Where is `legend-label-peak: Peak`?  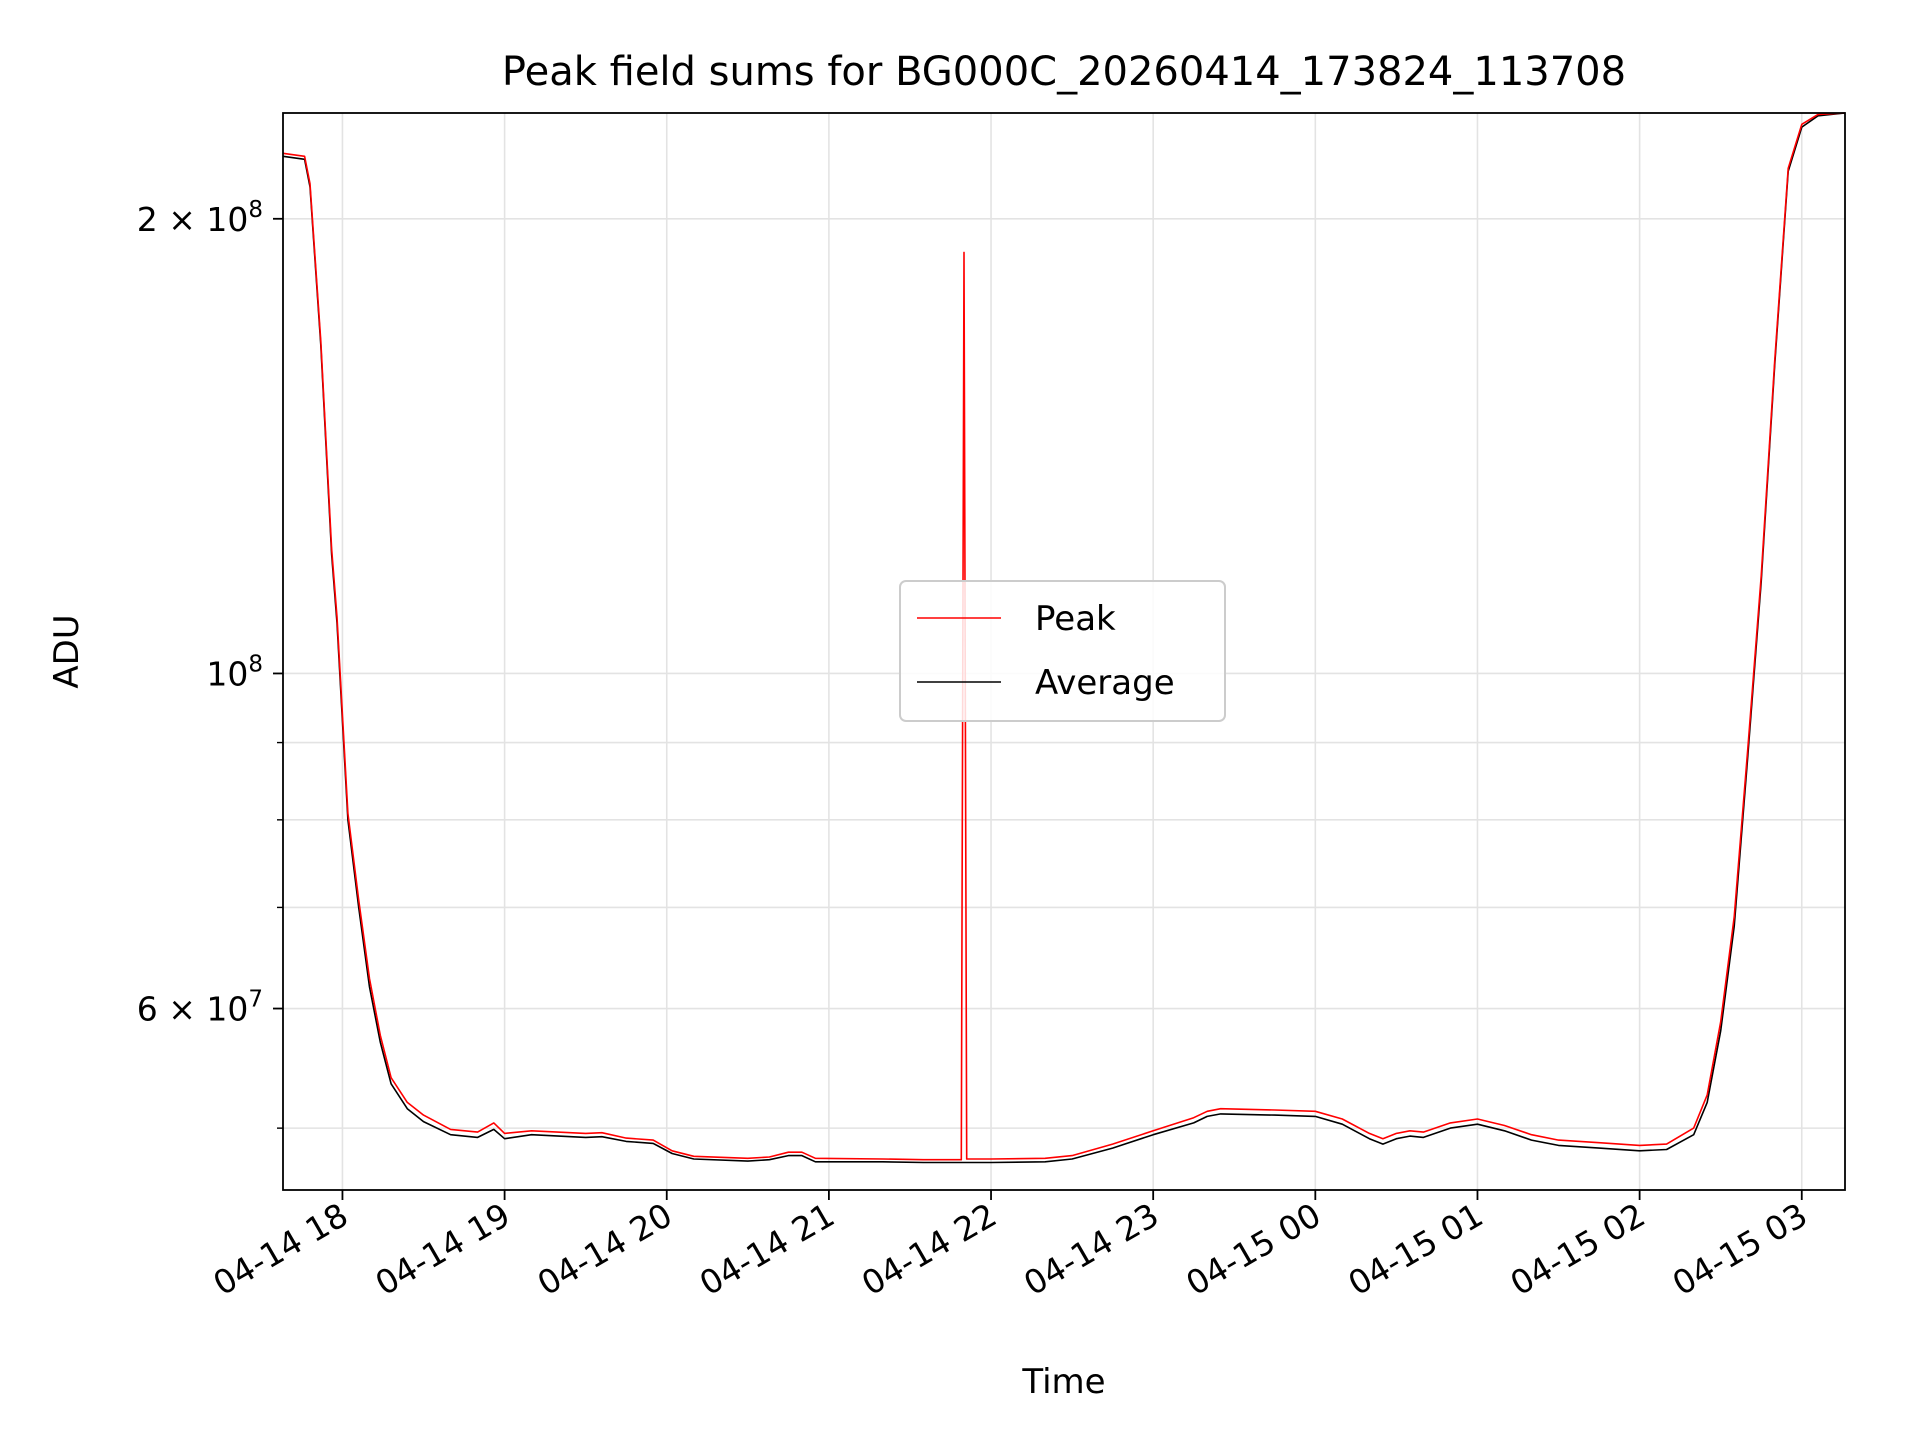
legend-label-peak: Peak is located at coordinates (1075, 619).